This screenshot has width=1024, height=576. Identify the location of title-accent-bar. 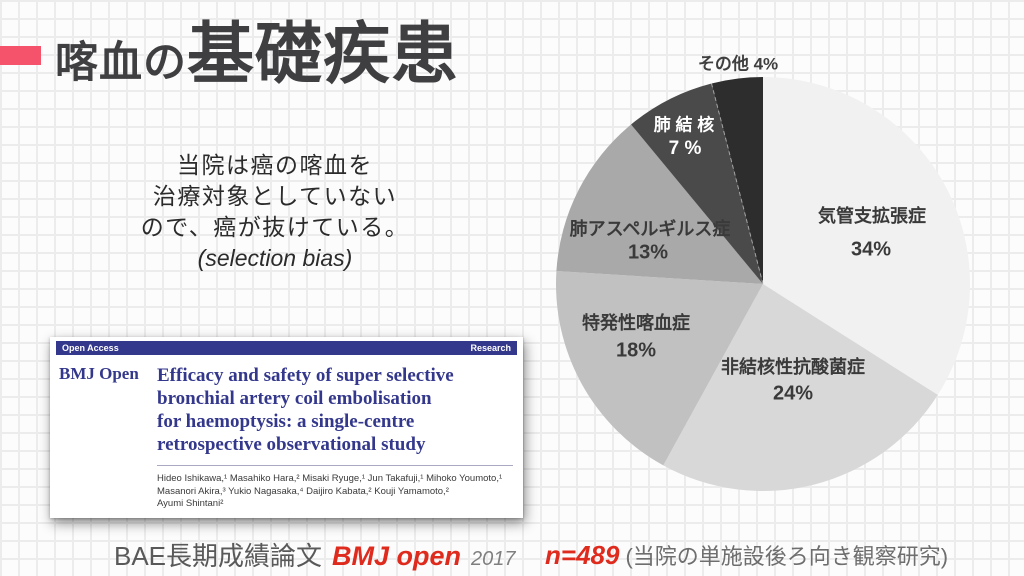
(20, 55).